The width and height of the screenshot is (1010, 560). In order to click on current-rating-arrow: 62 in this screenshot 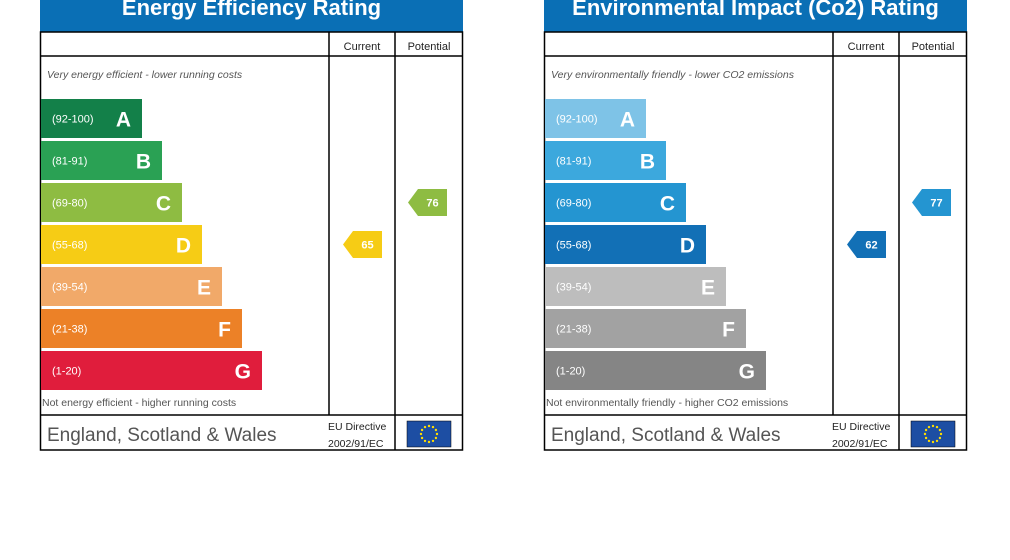, I will do `click(866, 244)`.